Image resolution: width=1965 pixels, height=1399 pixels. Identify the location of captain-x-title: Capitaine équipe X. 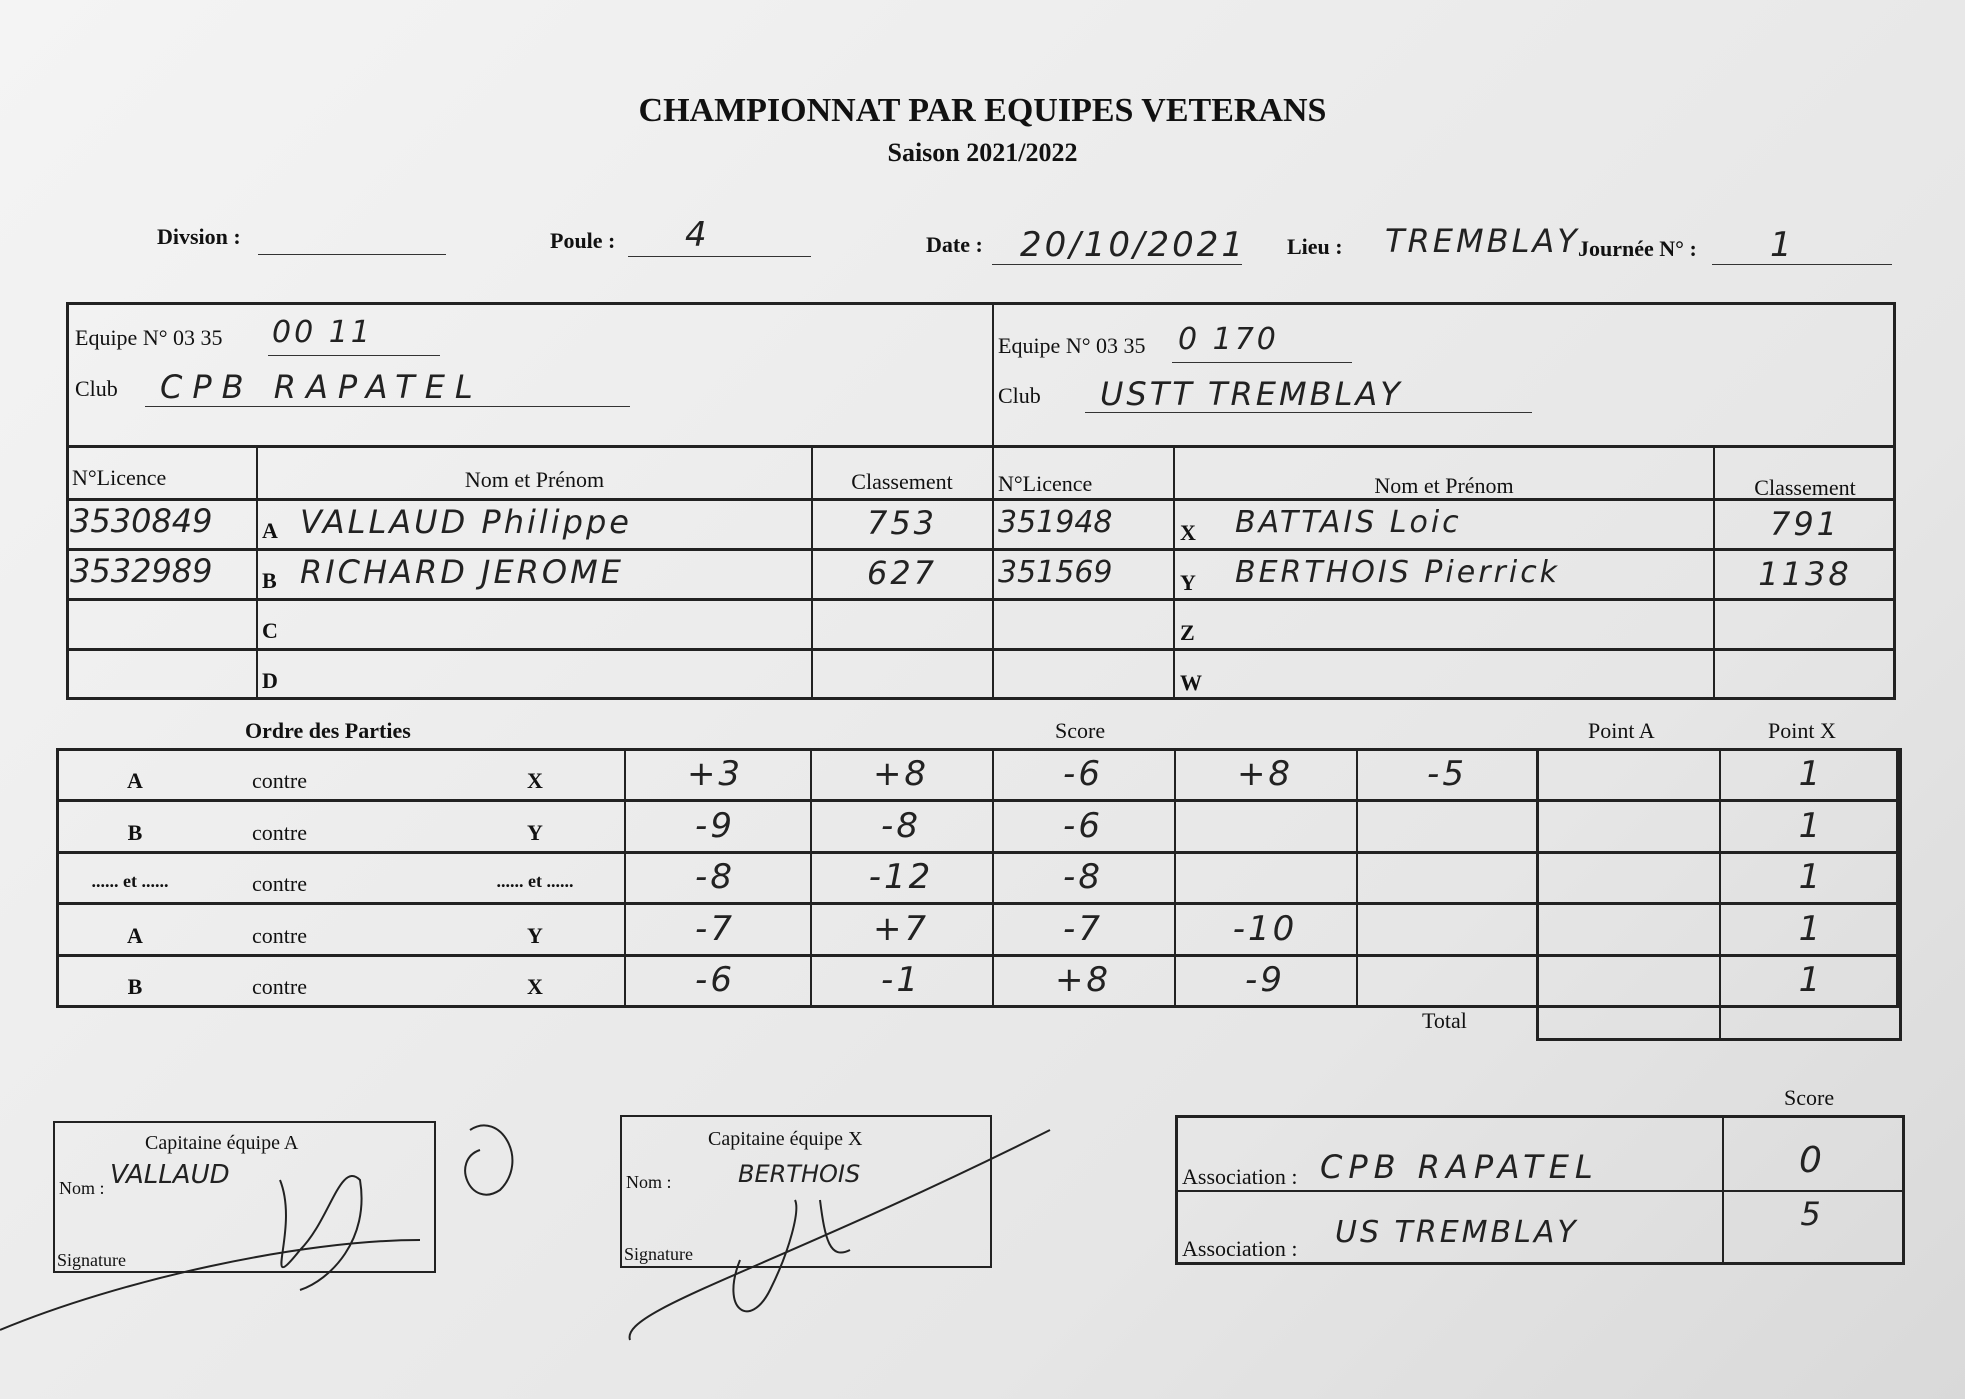
(785, 1139).